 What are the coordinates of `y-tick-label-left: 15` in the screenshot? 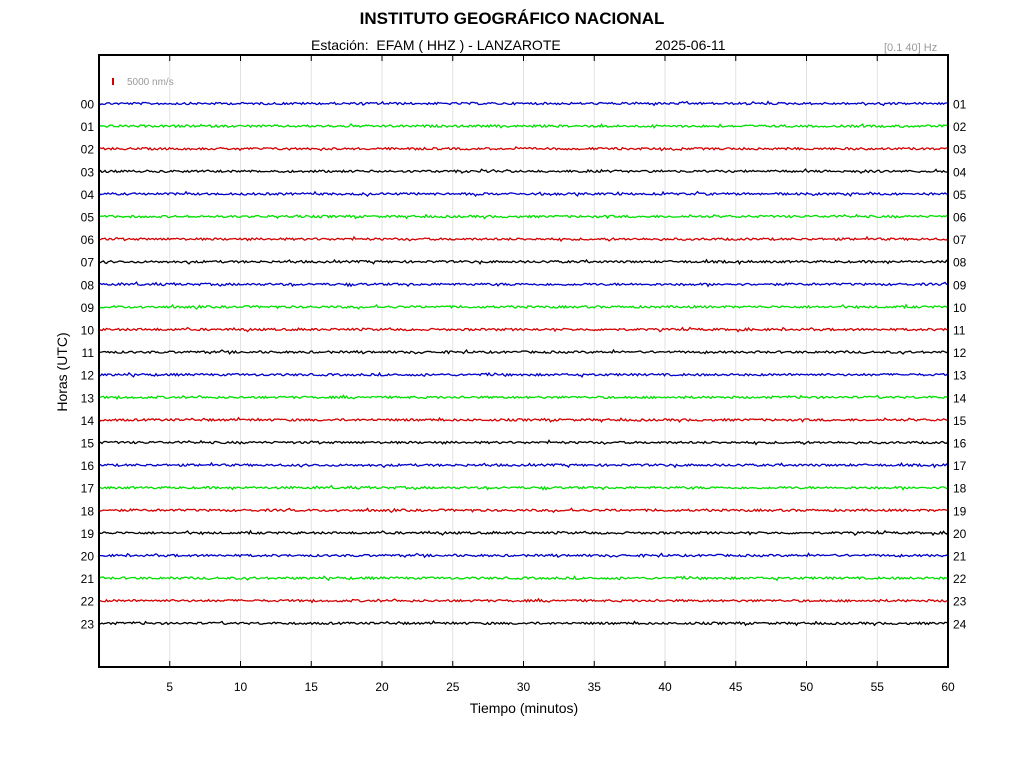 It's located at (88, 444).